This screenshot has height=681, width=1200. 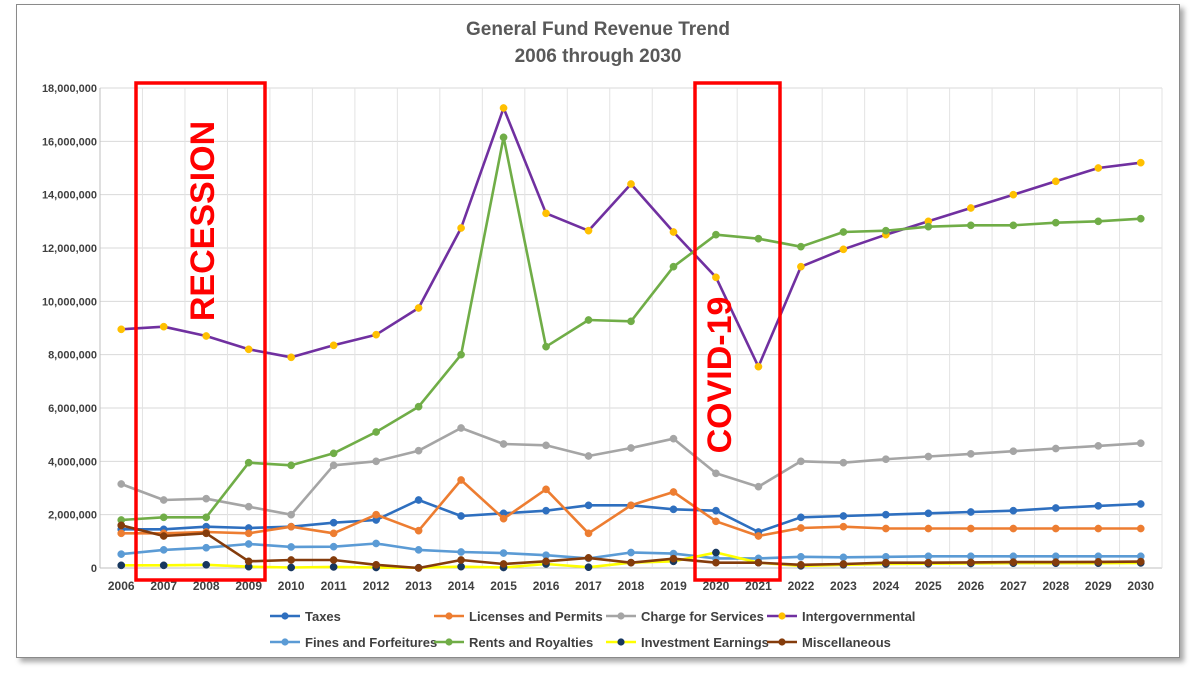 I want to click on x-tick-label: 2015, so click(x=503, y=586).